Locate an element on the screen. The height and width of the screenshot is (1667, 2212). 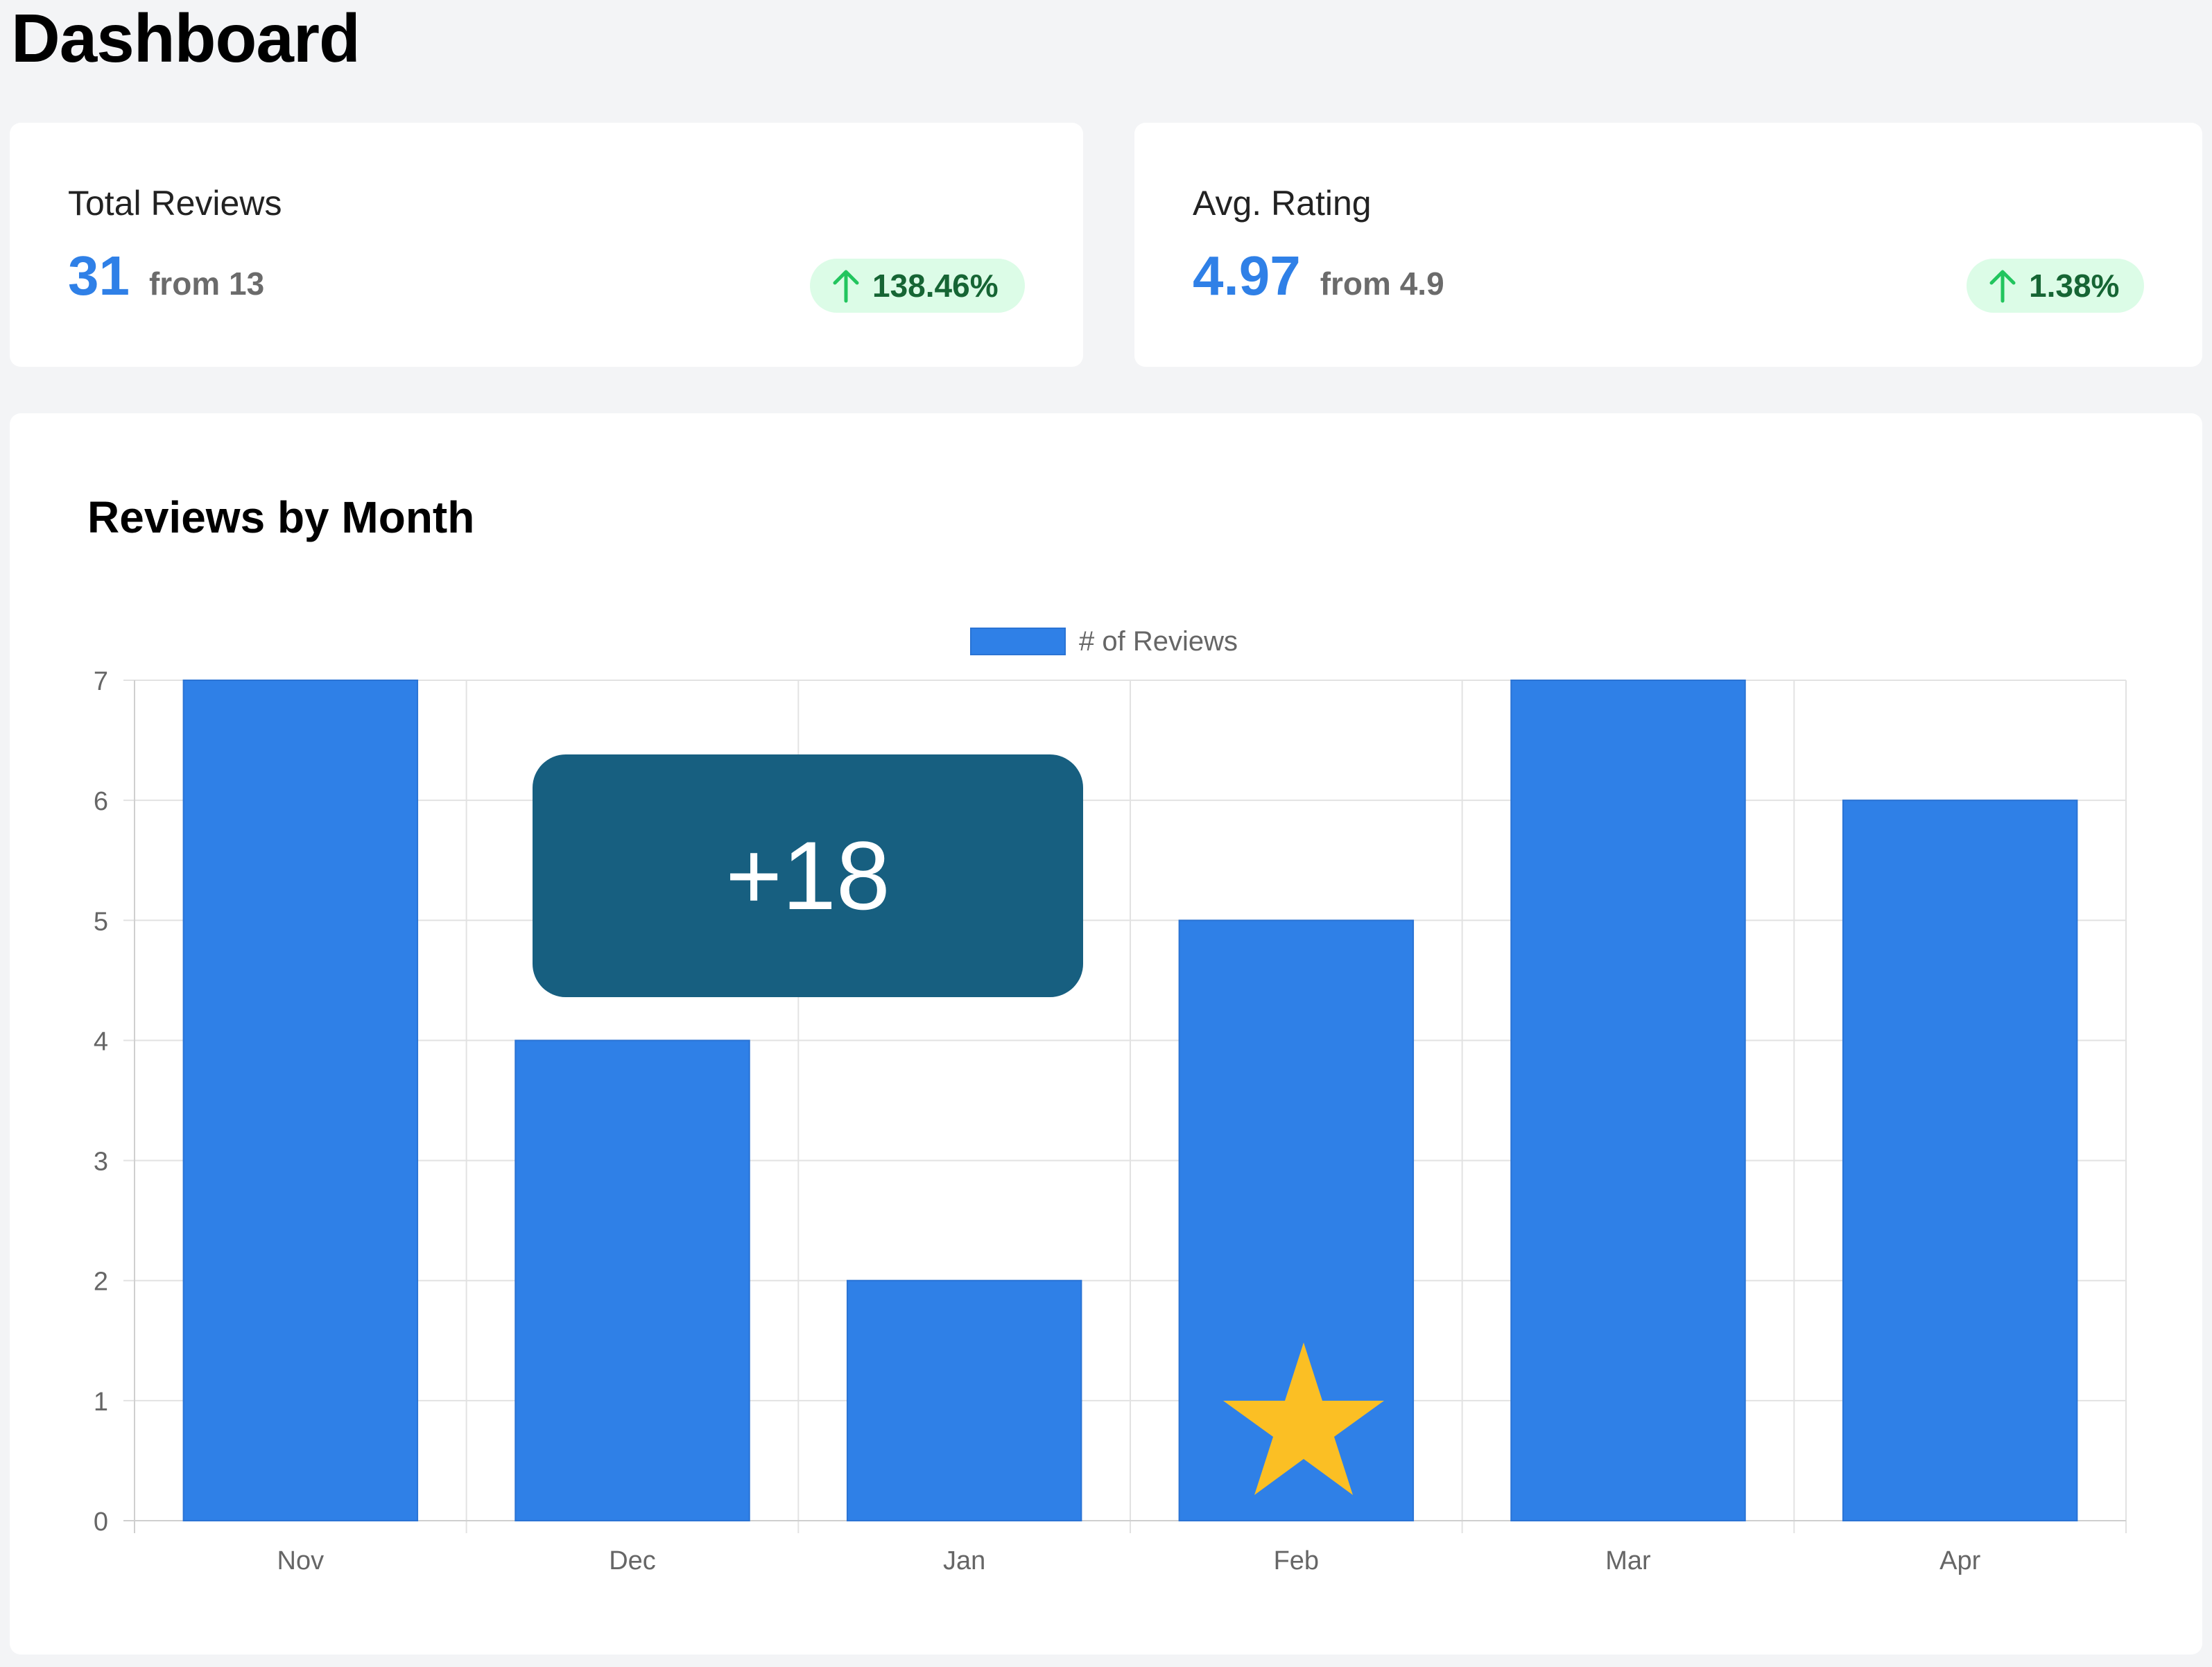
total-reviews-change: 138.46% is located at coordinates (936, 286).